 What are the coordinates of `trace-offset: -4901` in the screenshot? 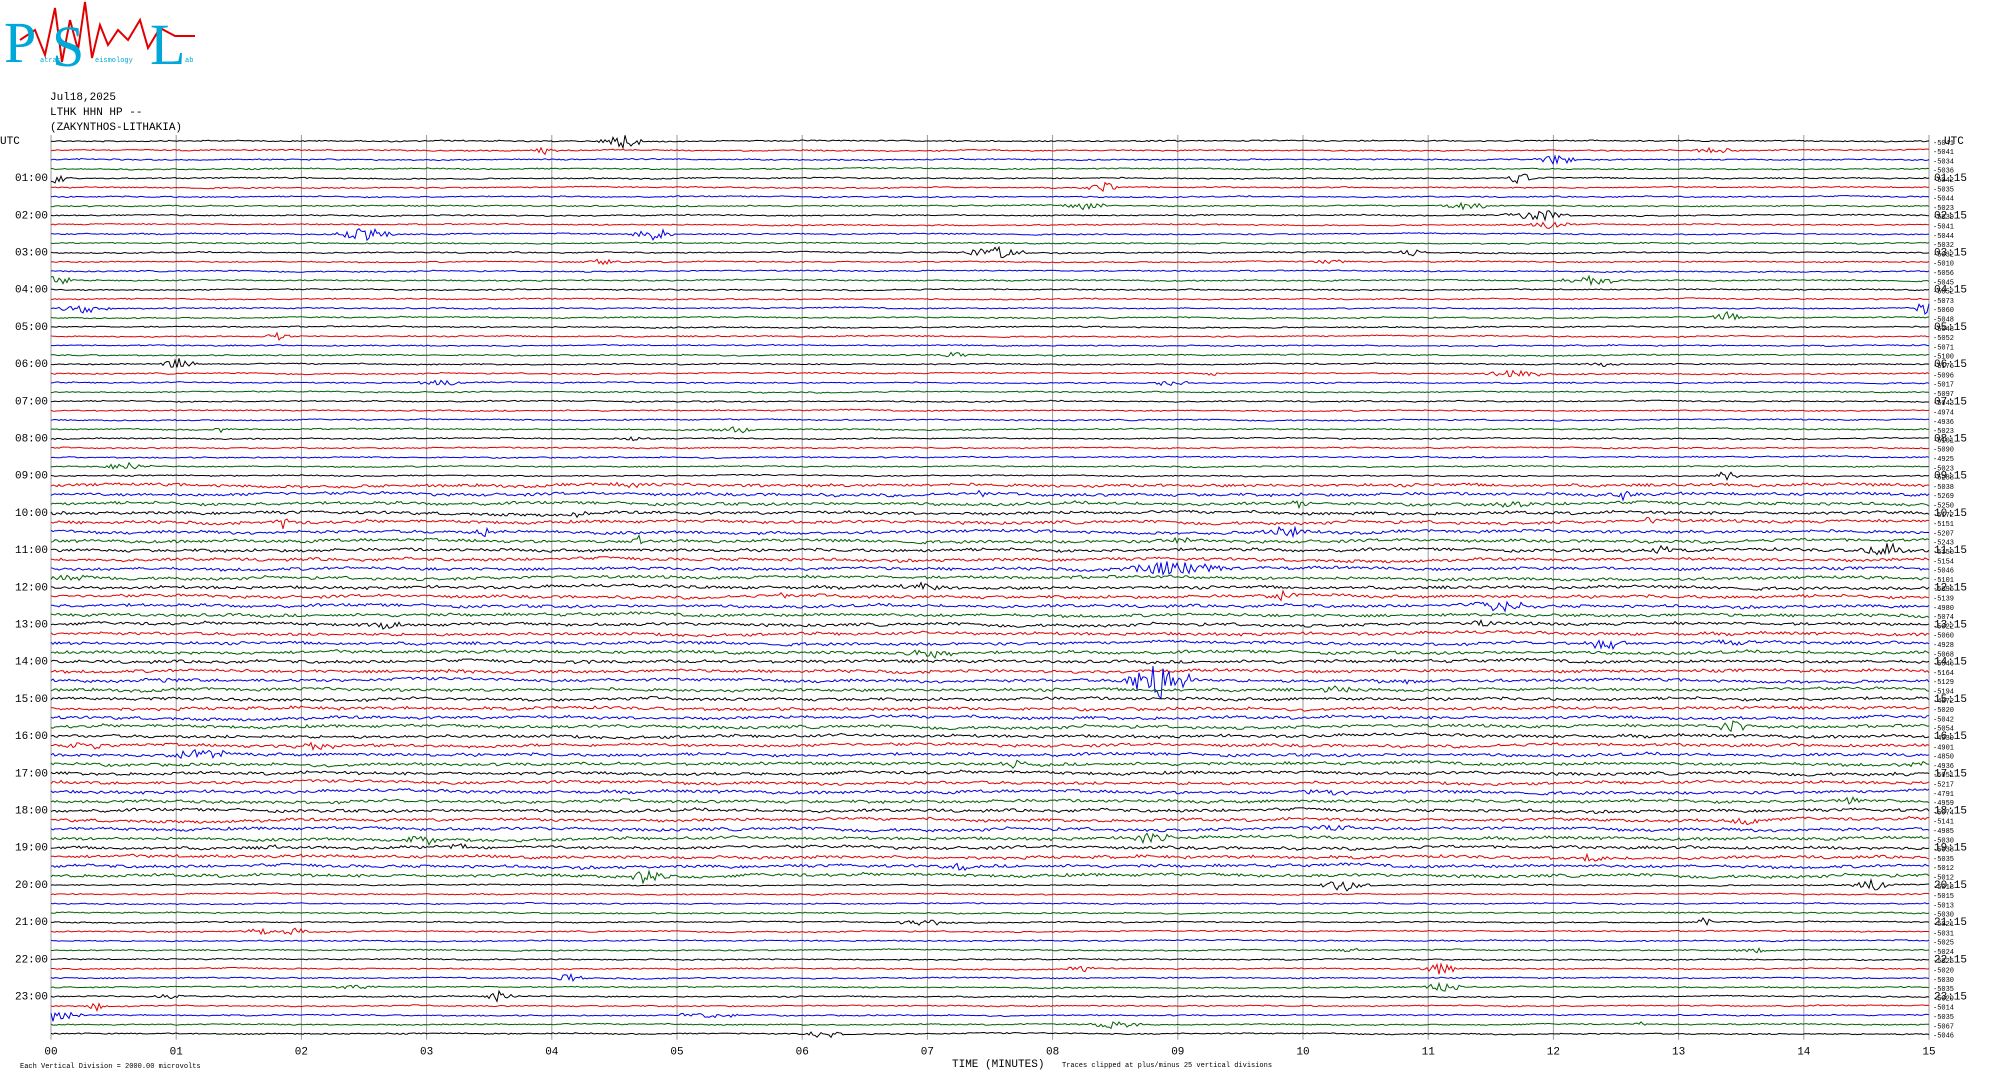 It's located at (1943, 748).